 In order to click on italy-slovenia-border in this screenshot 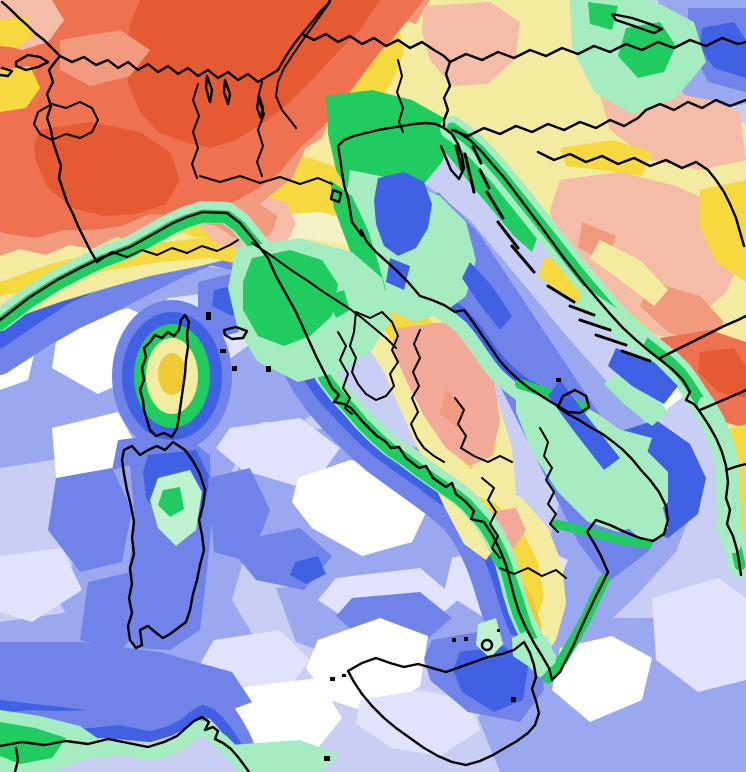, I will do `click(447, 94)`.